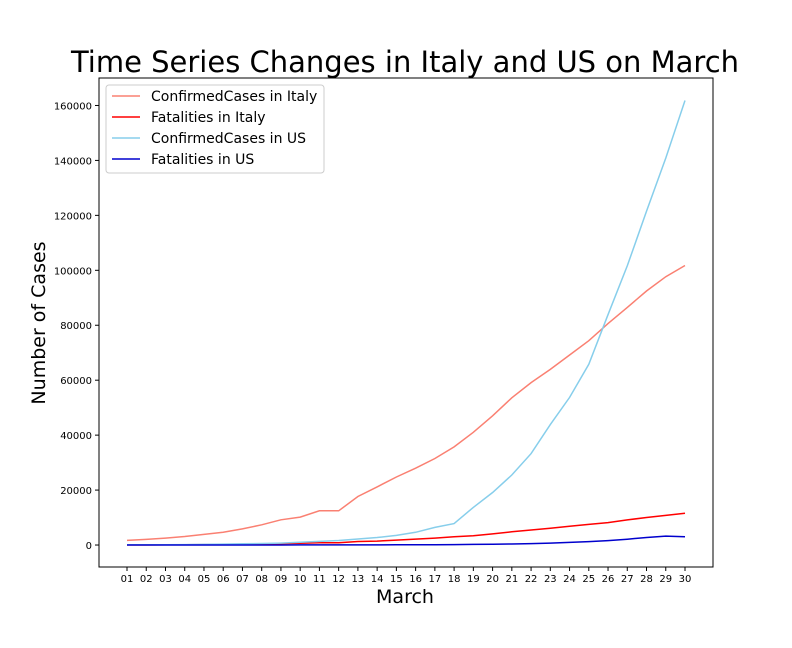 The height and width of the screenshot is (648, 792). What do you see at coordinates (146, 579) in the screenshot?
I see `x-tick-label: 02` at bounding box center [146, 579].